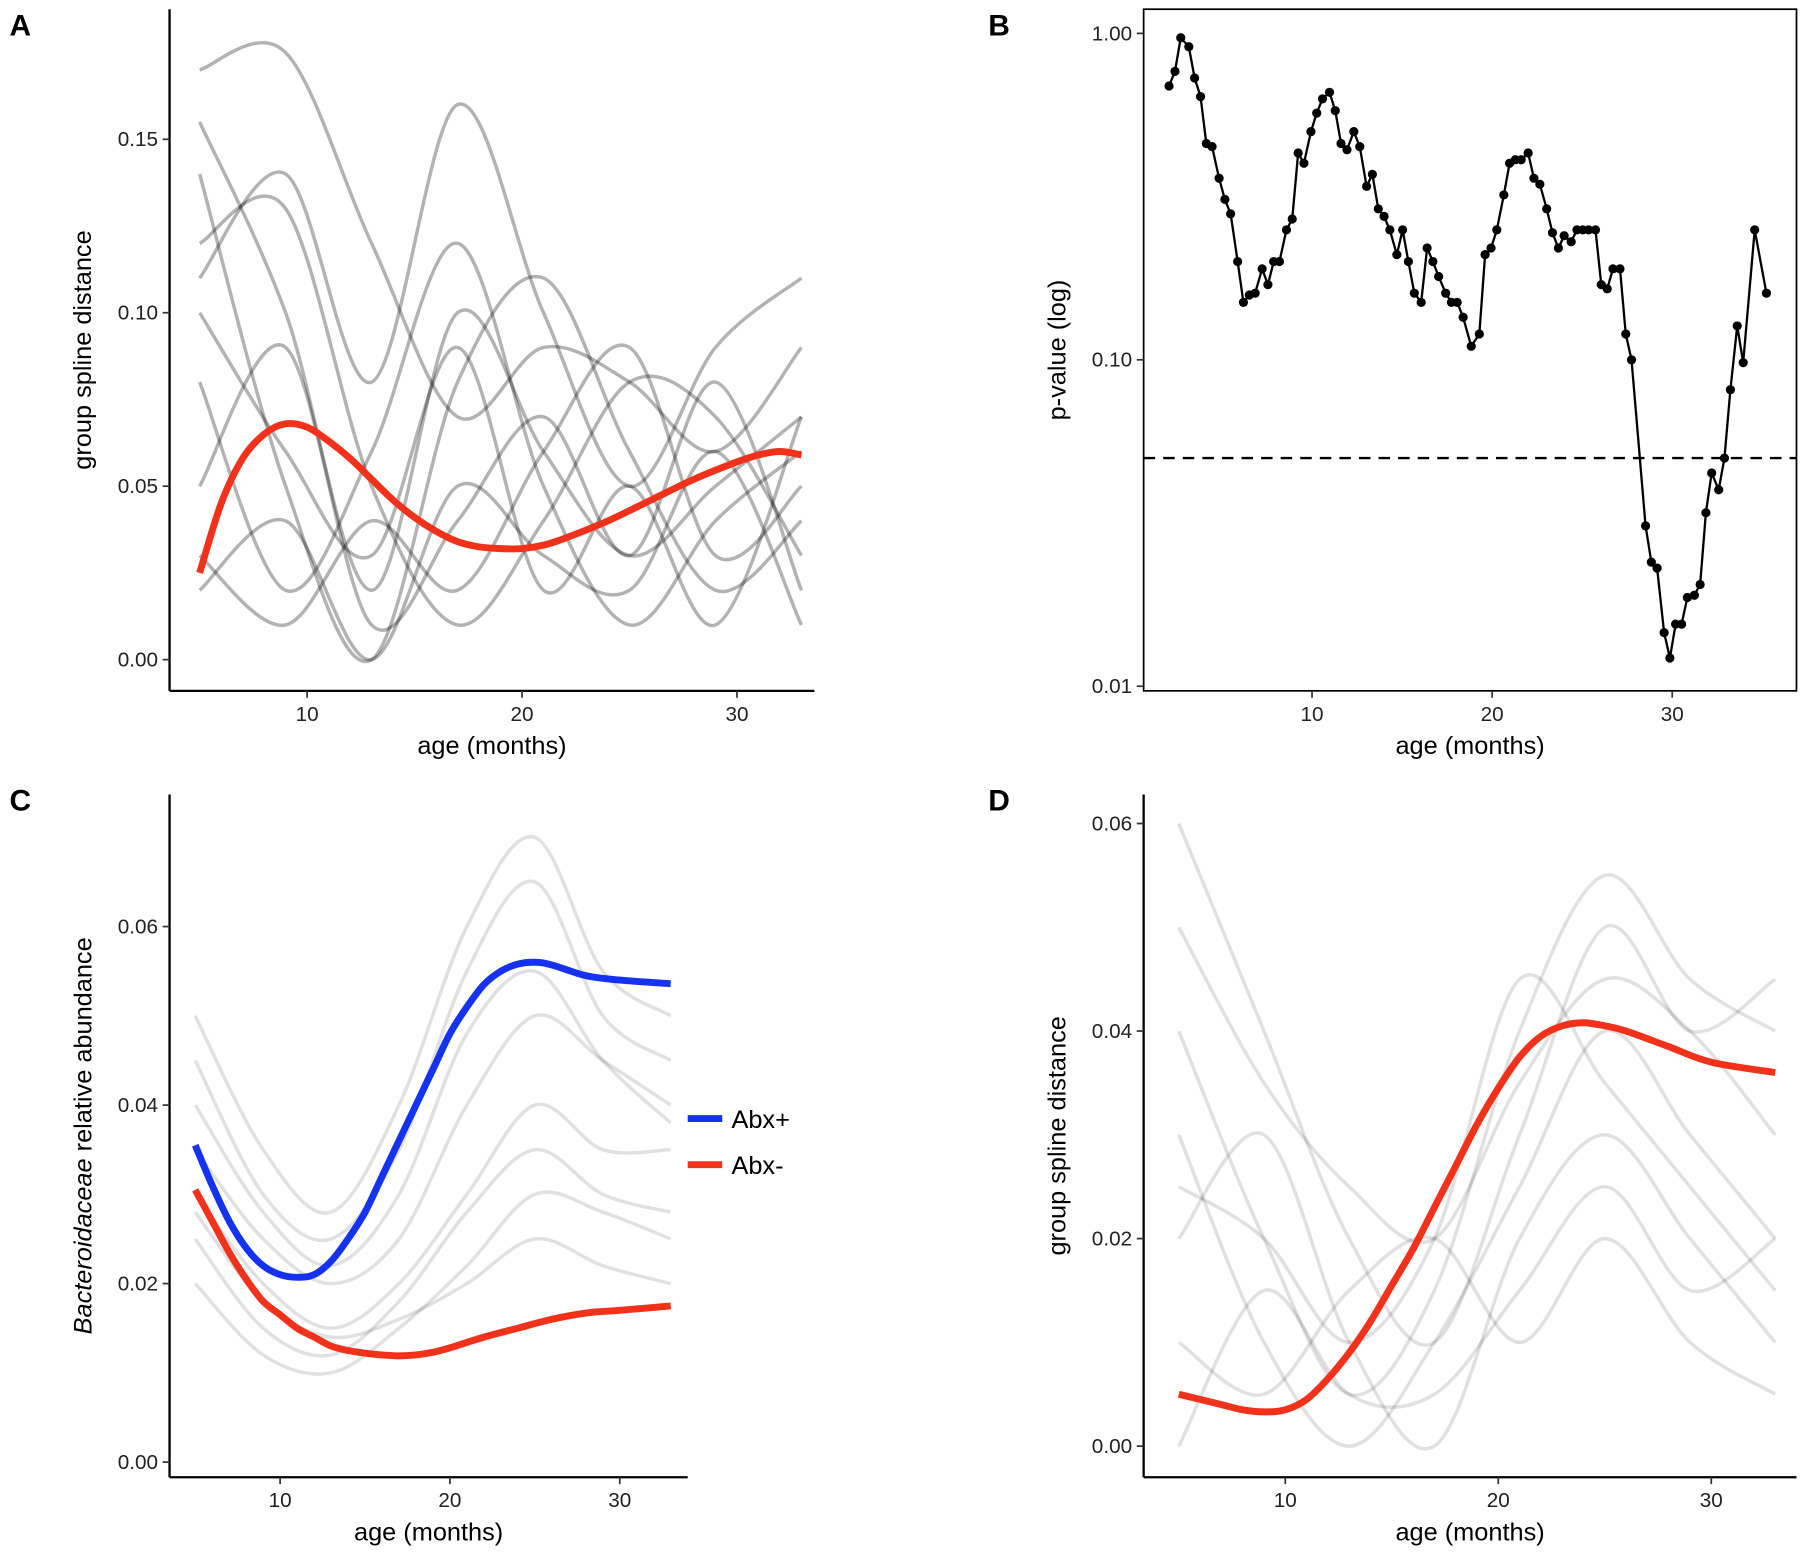 The width and height of the screenshot is (1806, 1559). What do you see at coordinates (1057, 350) in the screenshot?
I see `y-axis-label: p-value (log)` at bounding box center [1057, 350].